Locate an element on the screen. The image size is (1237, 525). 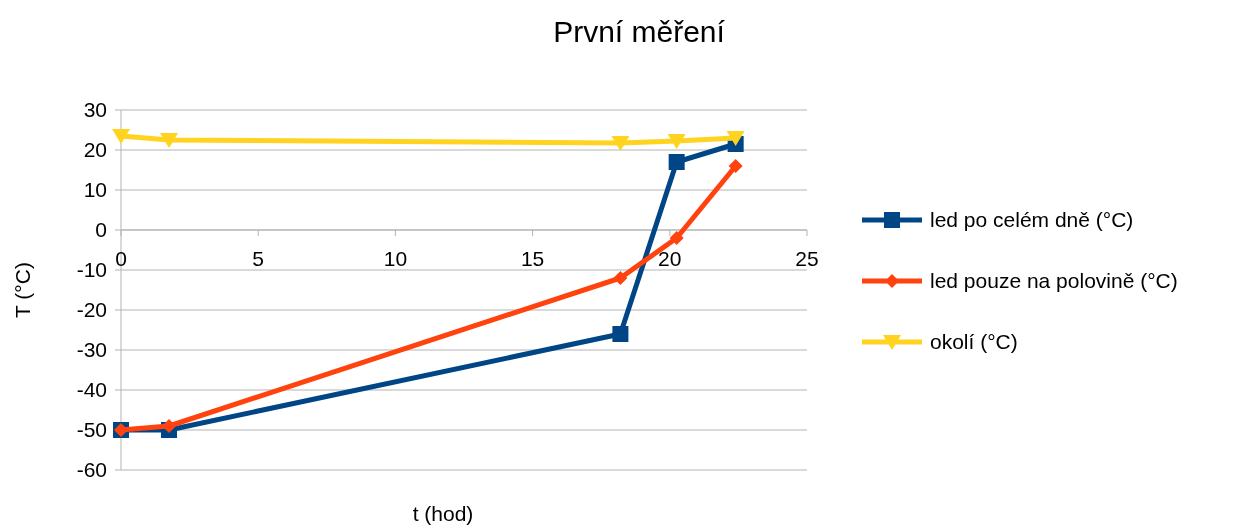
x-axis-title: t (hod) is located at coordinates (443, 513).